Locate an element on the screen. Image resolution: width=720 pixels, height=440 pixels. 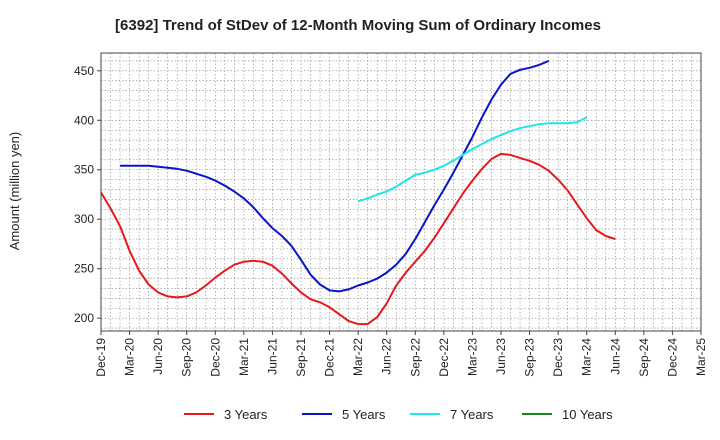
legend-label: 7 Years is located at coordinates (472, 414).